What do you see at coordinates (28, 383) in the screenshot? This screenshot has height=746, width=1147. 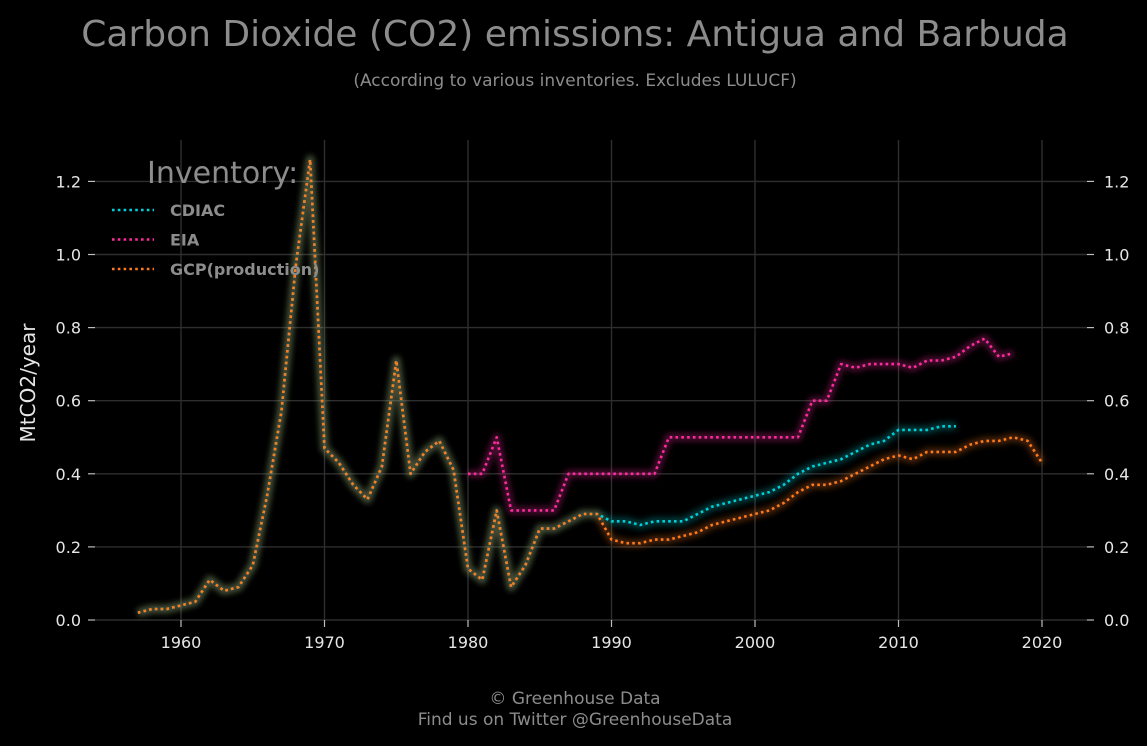 I see `y-axis-label: MtCO2/year` at bounding box center [28, 383].